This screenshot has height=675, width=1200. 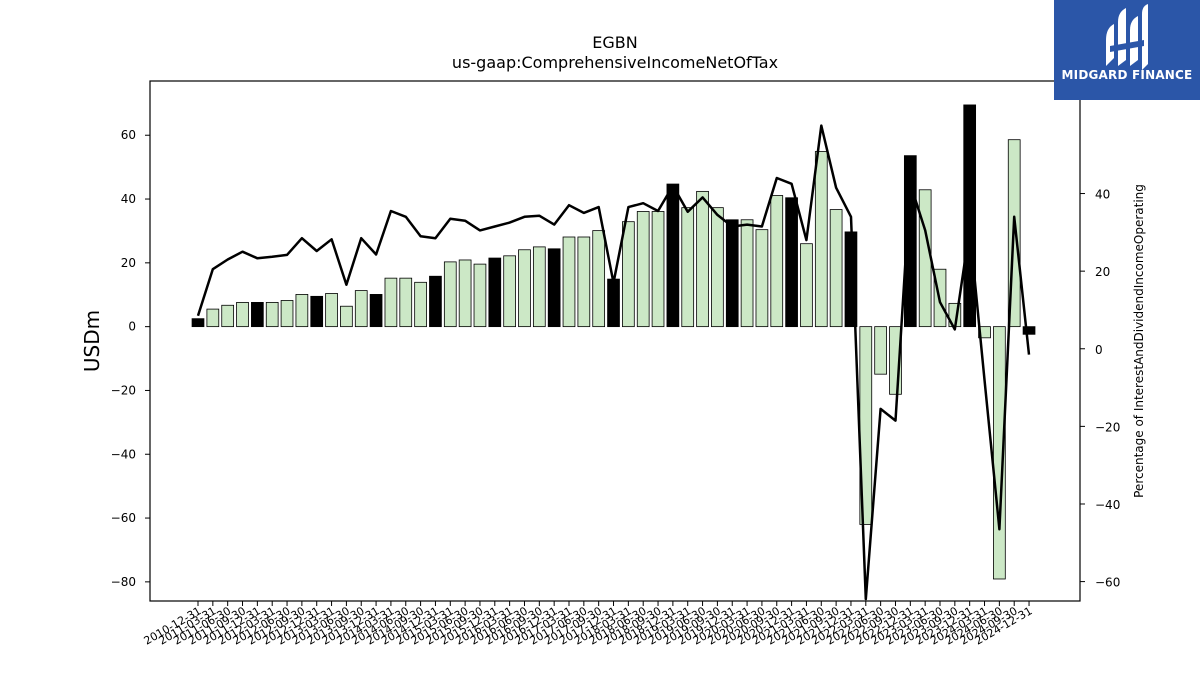 I want to click on y-tick-label: −60, so click(x=123, y=518).